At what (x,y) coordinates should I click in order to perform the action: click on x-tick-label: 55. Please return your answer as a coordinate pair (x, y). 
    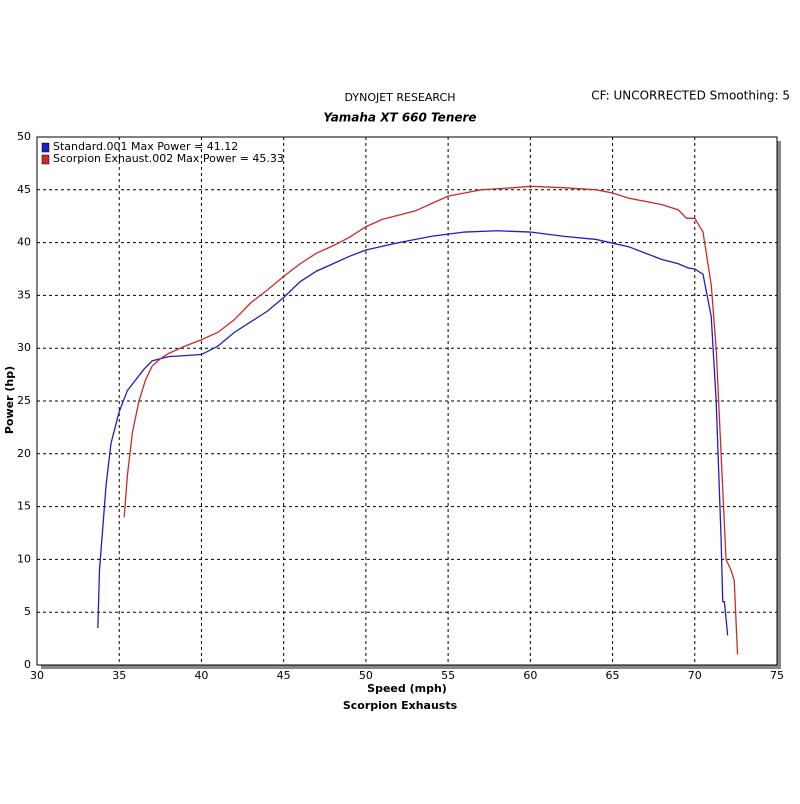
    Looking at the image, I should click on (448, 675).